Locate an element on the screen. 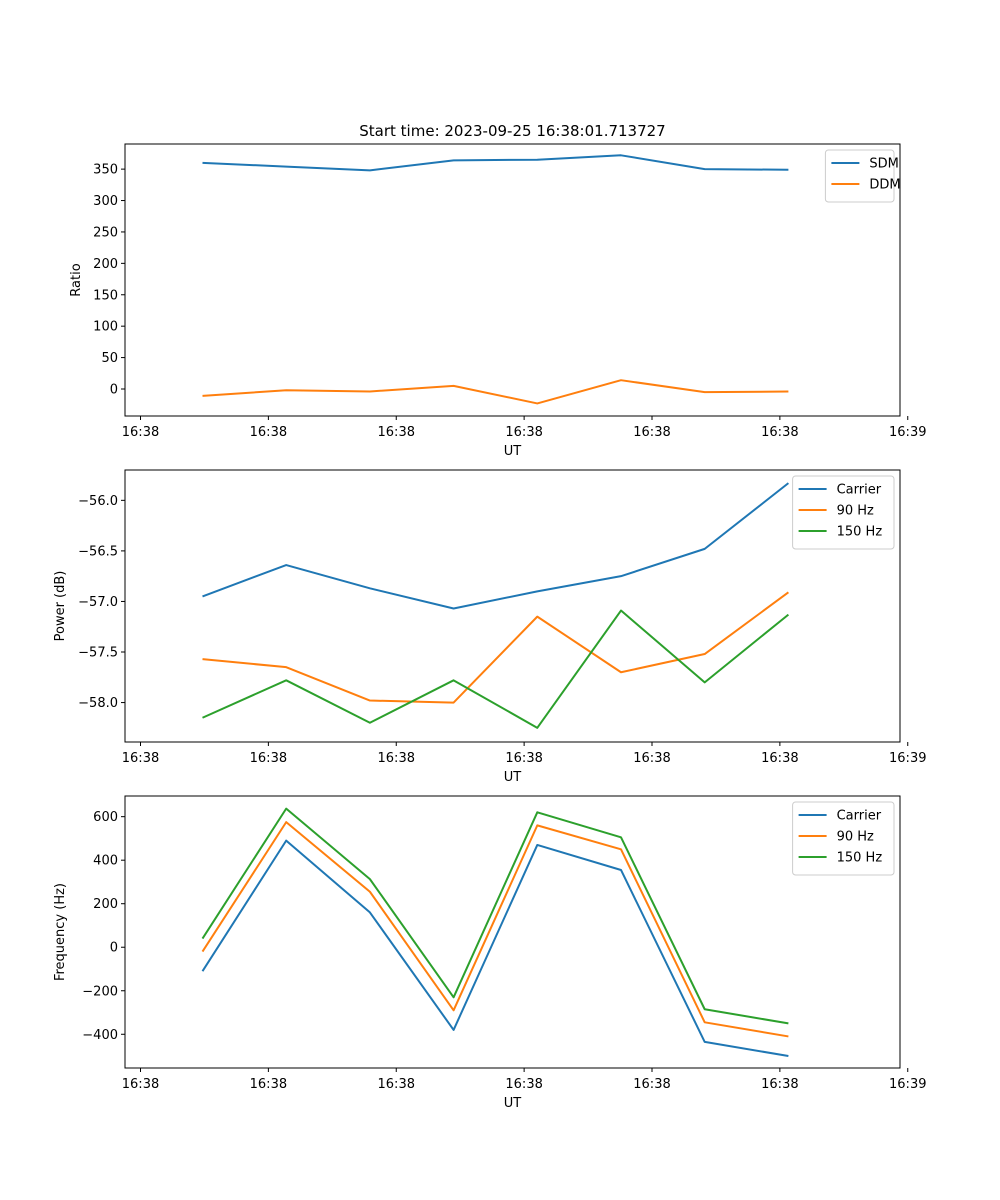 The height and width of the screenshot is (1200, 1000). y-tick-label: 400 is located at coordinates (105, 861).